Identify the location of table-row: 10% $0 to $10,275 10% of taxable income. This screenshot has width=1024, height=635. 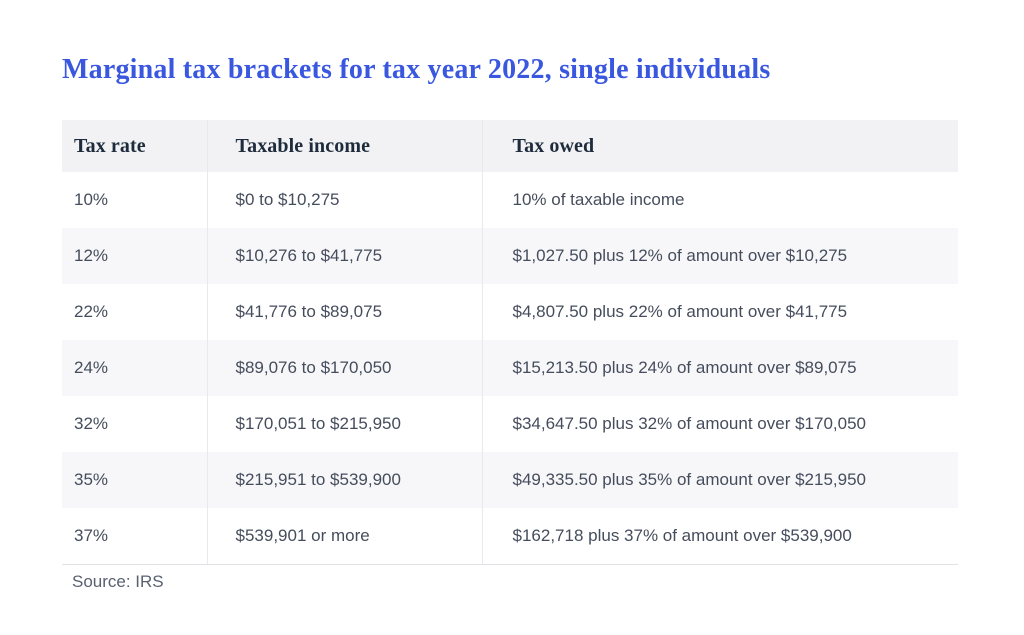
(510, 200).